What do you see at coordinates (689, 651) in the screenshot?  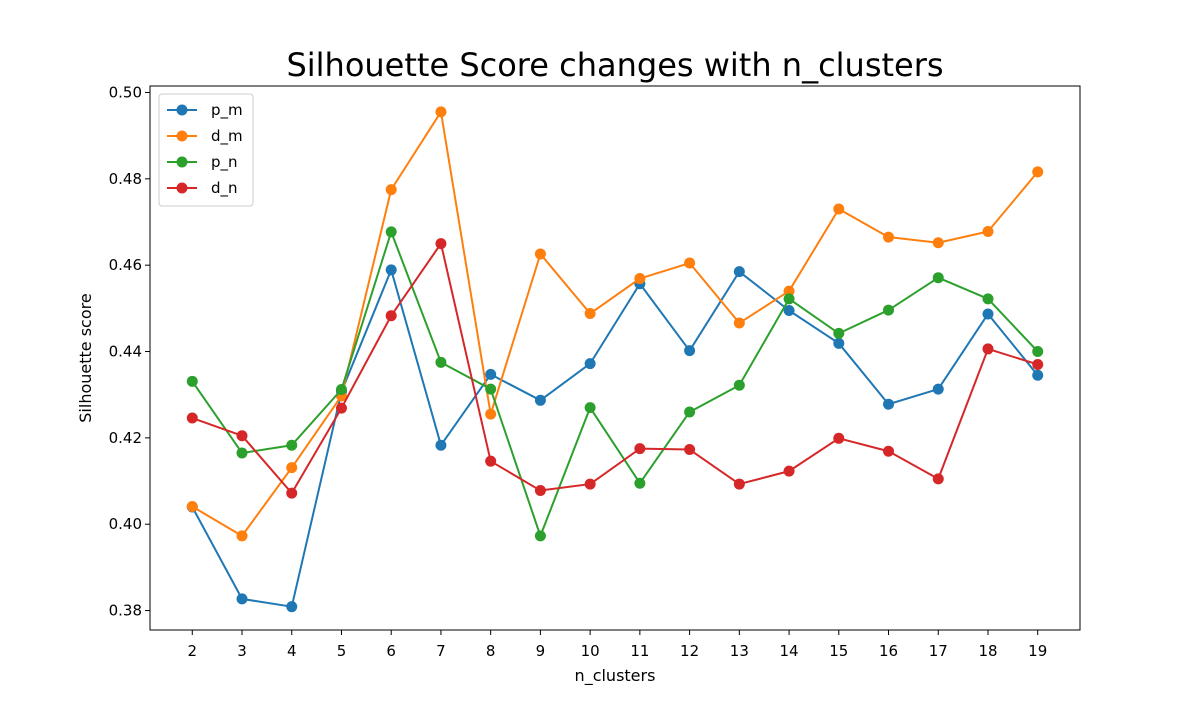 I see `x-tick-label: 12` at bounding box center [689, 651].